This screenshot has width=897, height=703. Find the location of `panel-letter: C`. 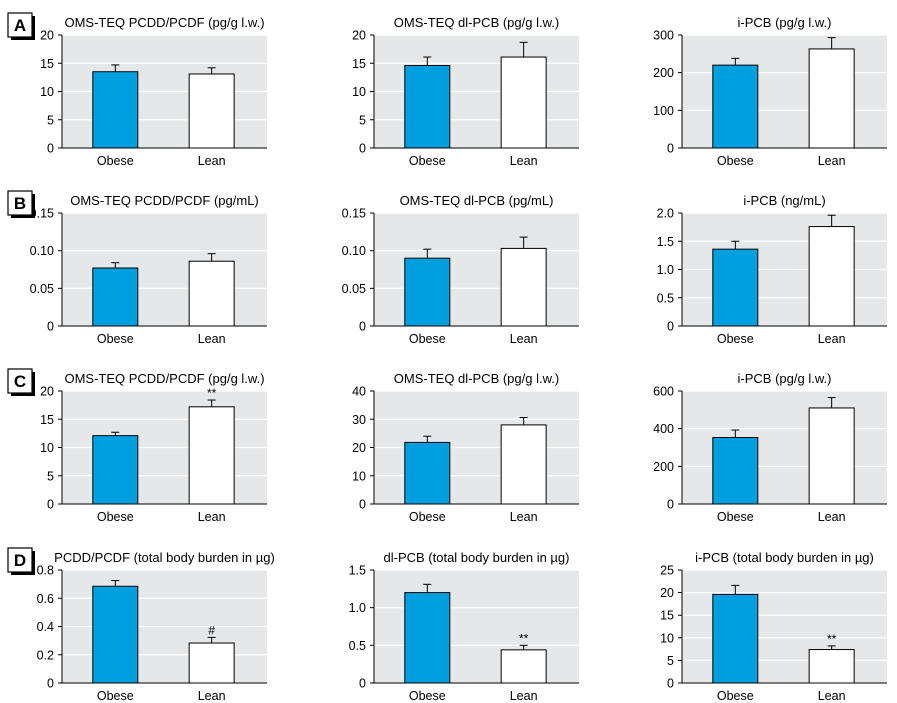

panel-letter: C is located at coordinates (20, 381).